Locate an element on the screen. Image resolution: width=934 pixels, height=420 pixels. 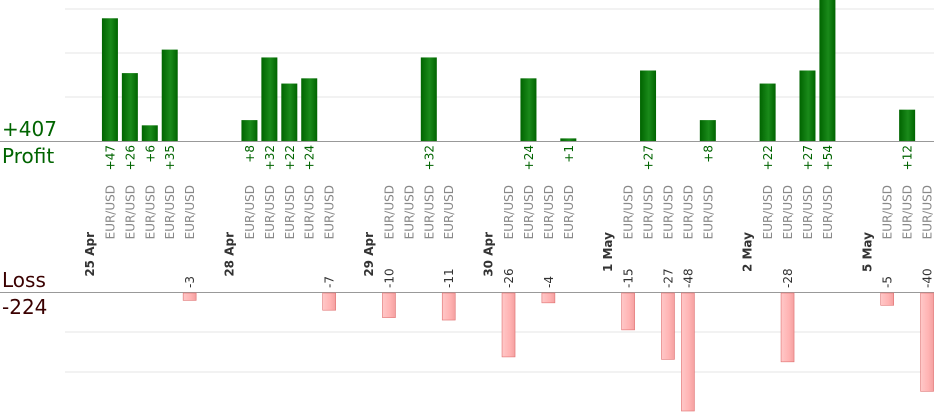
profit-value-label: +47 is located at coordinates (110, 157).